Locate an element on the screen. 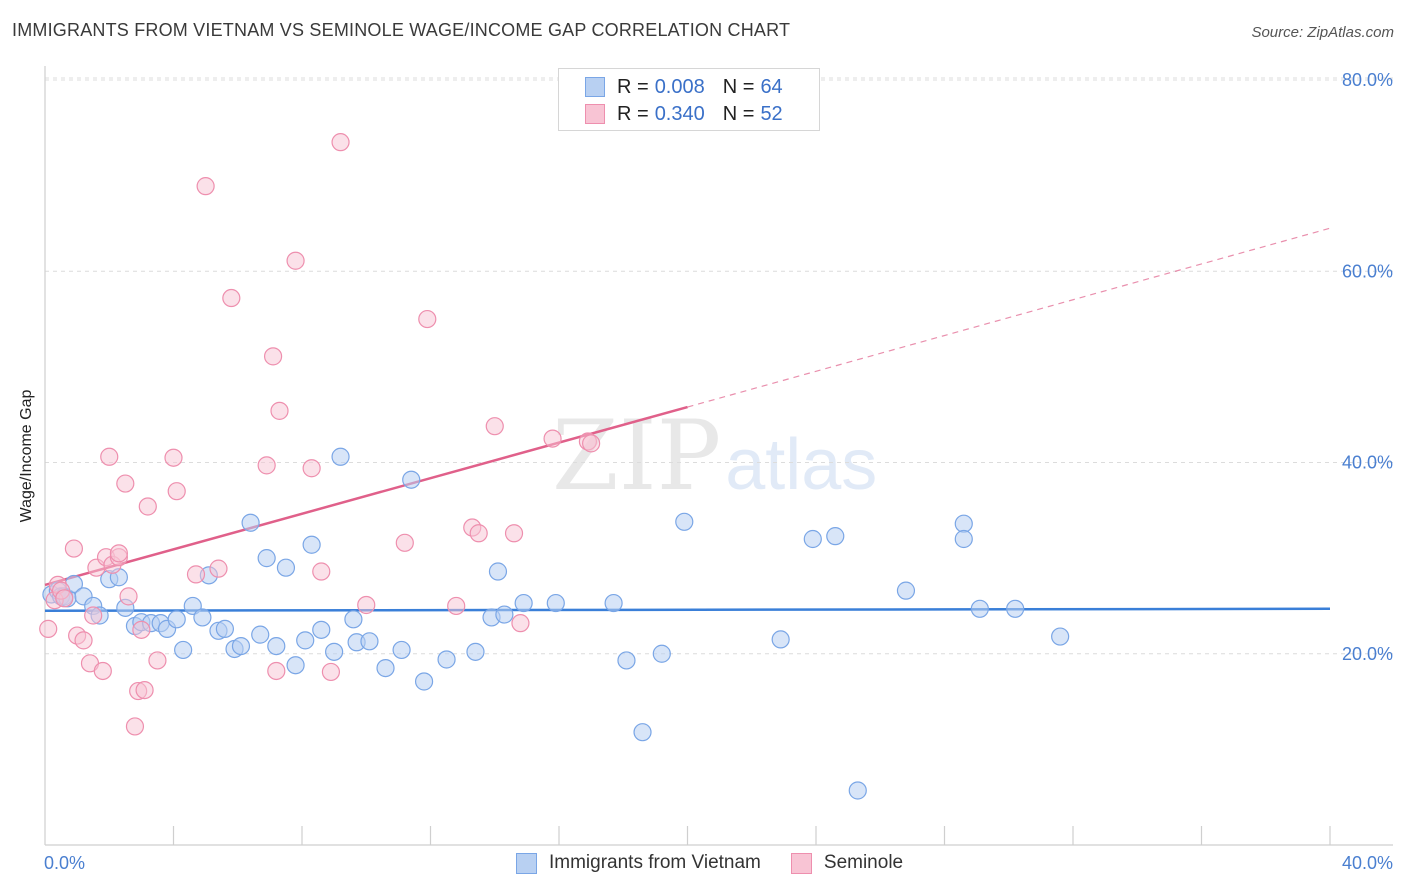 The image size is (1406, 892). vietnam-legend-swatch is located at coordinates (526, 863).